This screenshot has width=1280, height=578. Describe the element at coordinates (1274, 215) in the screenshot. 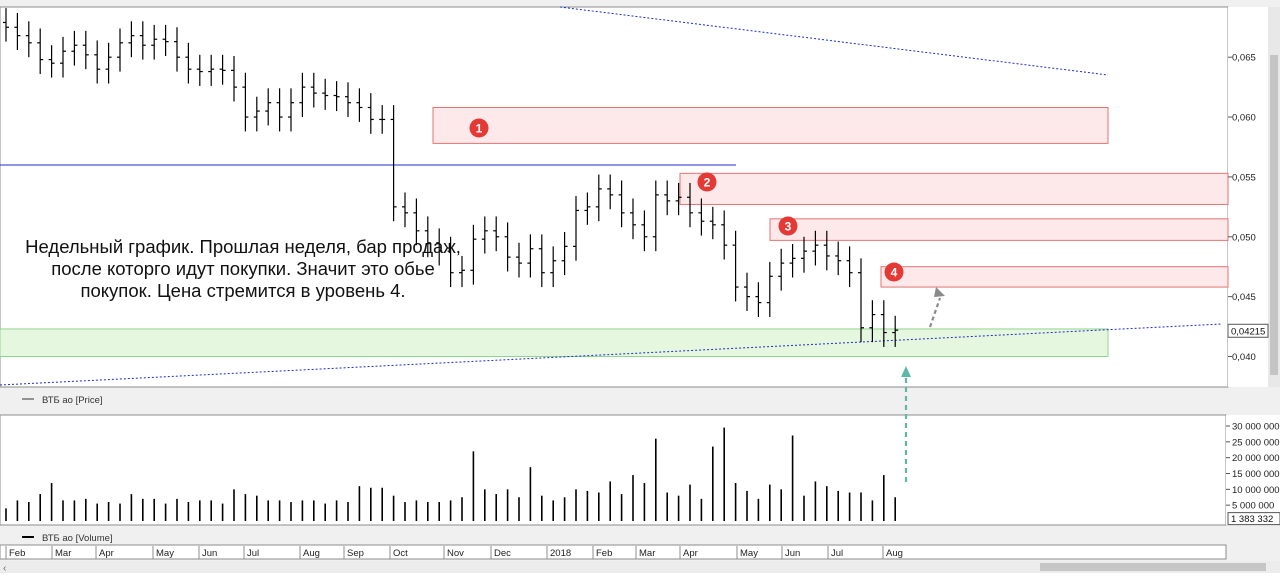

I see `right-scrollbar-thumb` at that location.